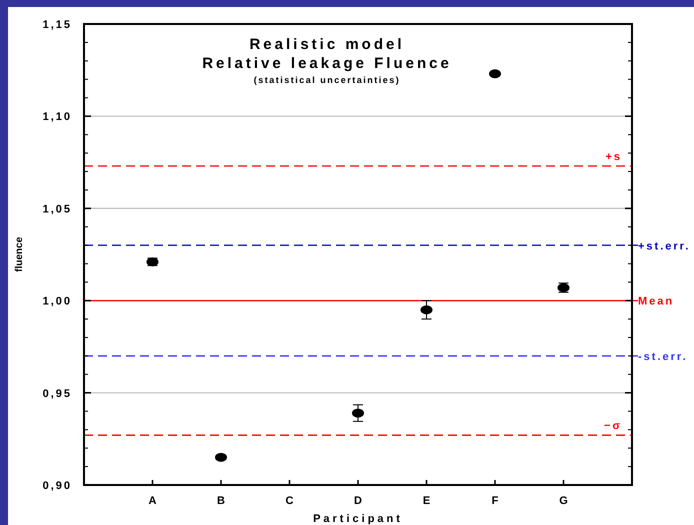 This screenshot has height=525, width=694. What do you see at coordinates (358, 501) in the screenshot?
I see `x-tick-label: D` at bounding box center [358, 501].